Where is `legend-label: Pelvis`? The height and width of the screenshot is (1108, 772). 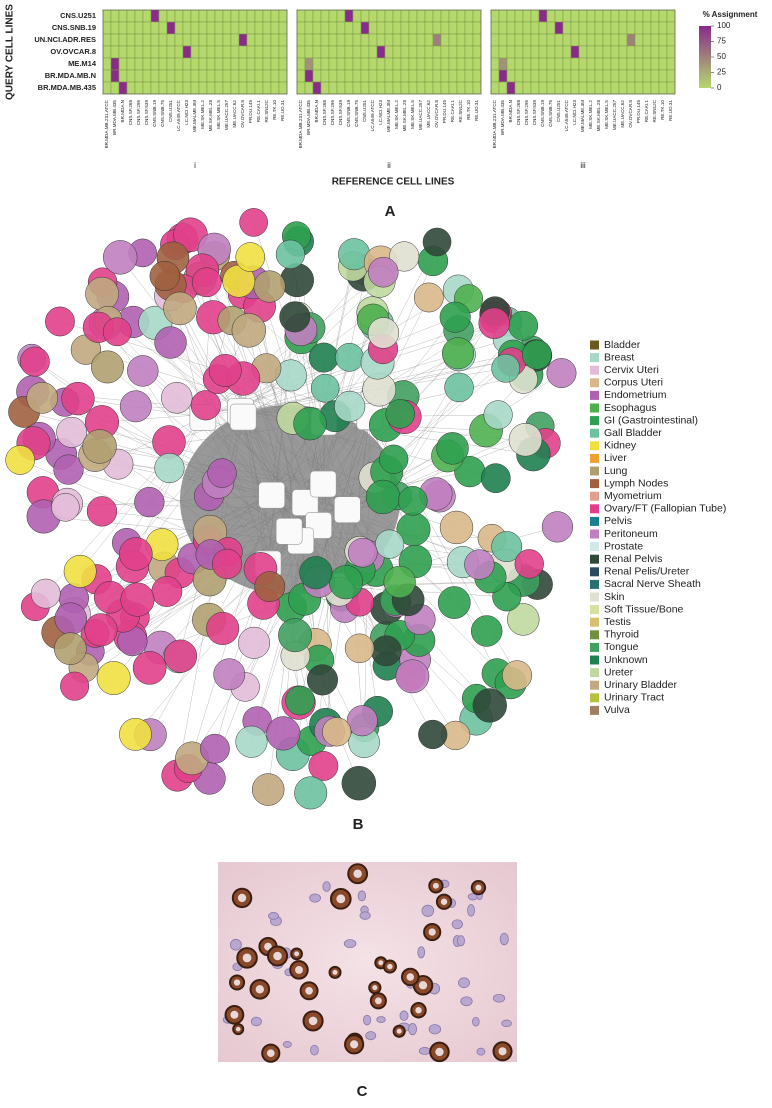 legend-label: Pelvis is located at coordinates (618, 521).